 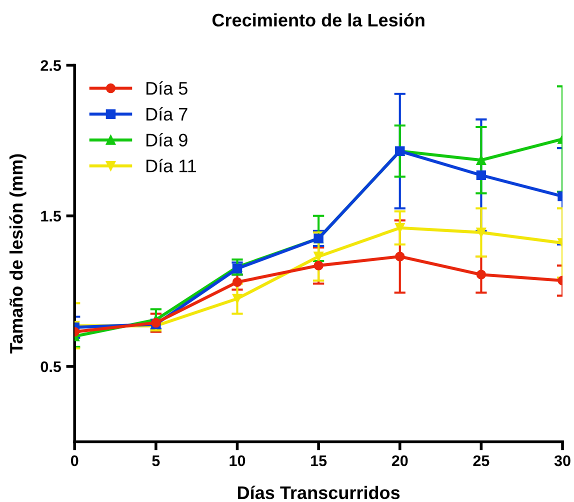 What do you see at coordinates (167, 114) in the screenshot?
I see `legend-label: Día 7` at bounding box center [167, 114].